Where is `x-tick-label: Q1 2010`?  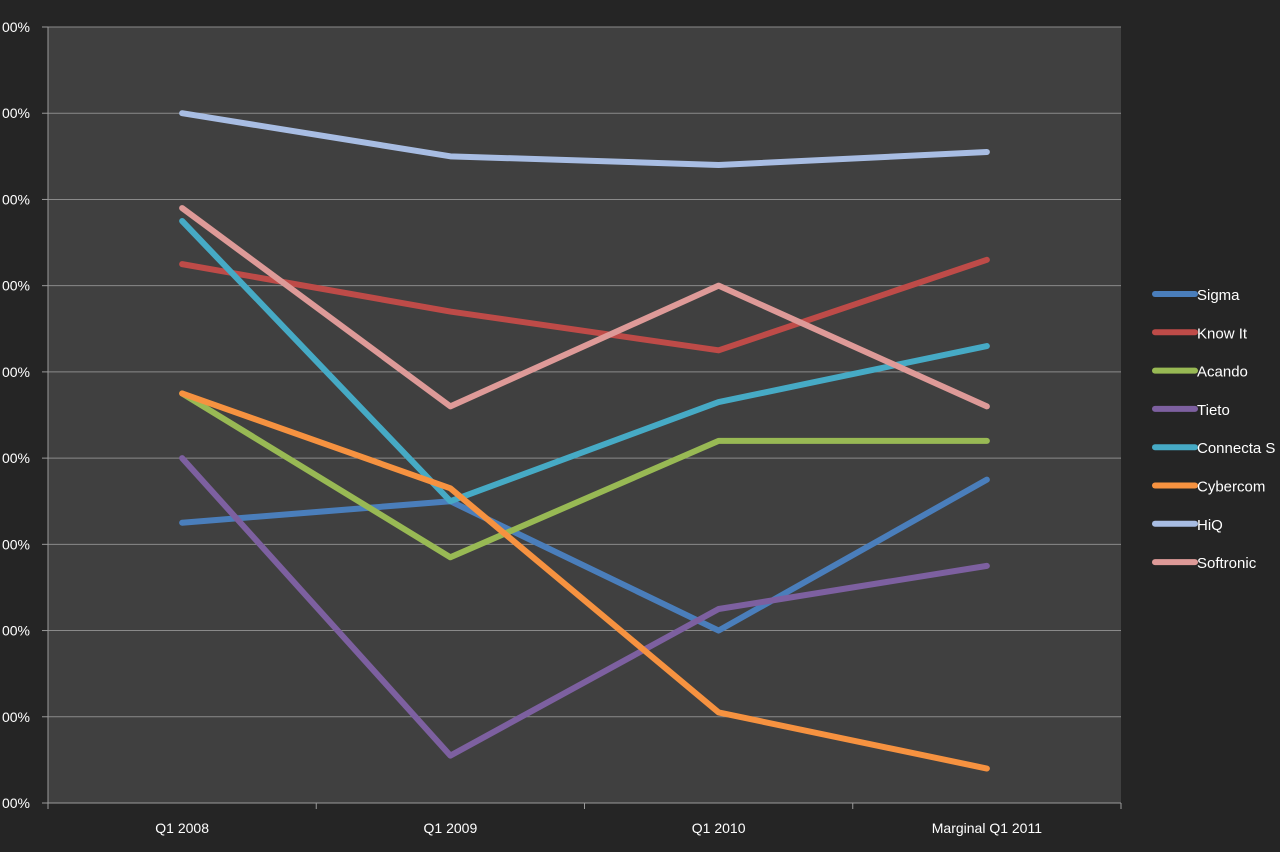
x-tick-label: Q1 2010 is located at coordinates (719, 828).